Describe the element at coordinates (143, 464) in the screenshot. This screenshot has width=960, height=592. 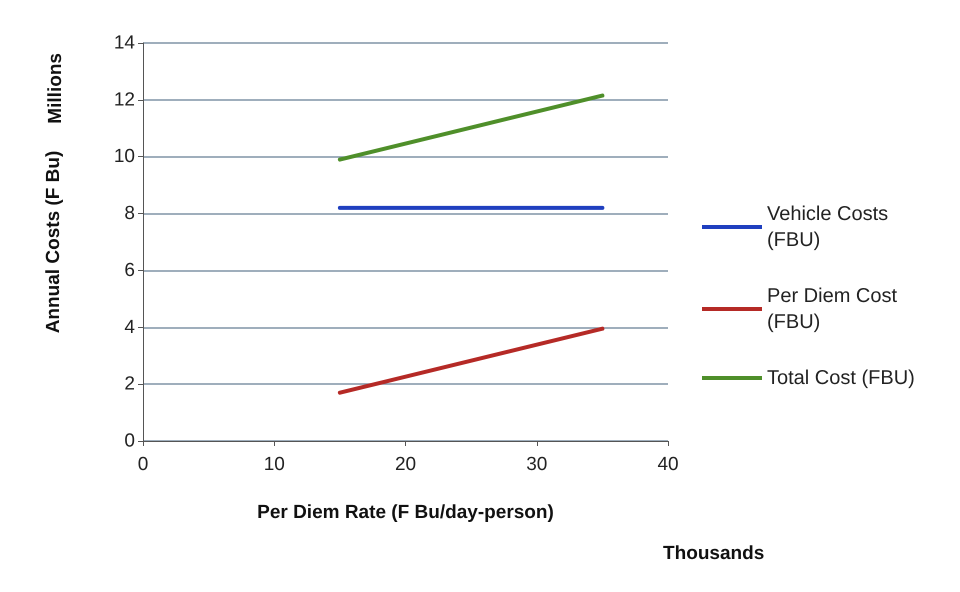
I see `x-tick-label: 0` at that location.